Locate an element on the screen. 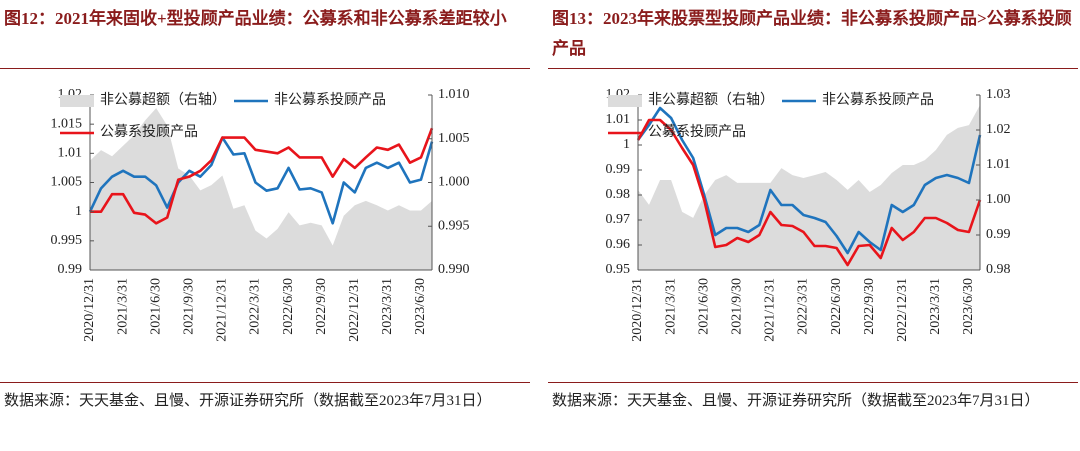  chart-title: 图12：2021年来固收+型投顾产品业绩：公募系和非公募系差距较小 is located at coordinates (255, 18).